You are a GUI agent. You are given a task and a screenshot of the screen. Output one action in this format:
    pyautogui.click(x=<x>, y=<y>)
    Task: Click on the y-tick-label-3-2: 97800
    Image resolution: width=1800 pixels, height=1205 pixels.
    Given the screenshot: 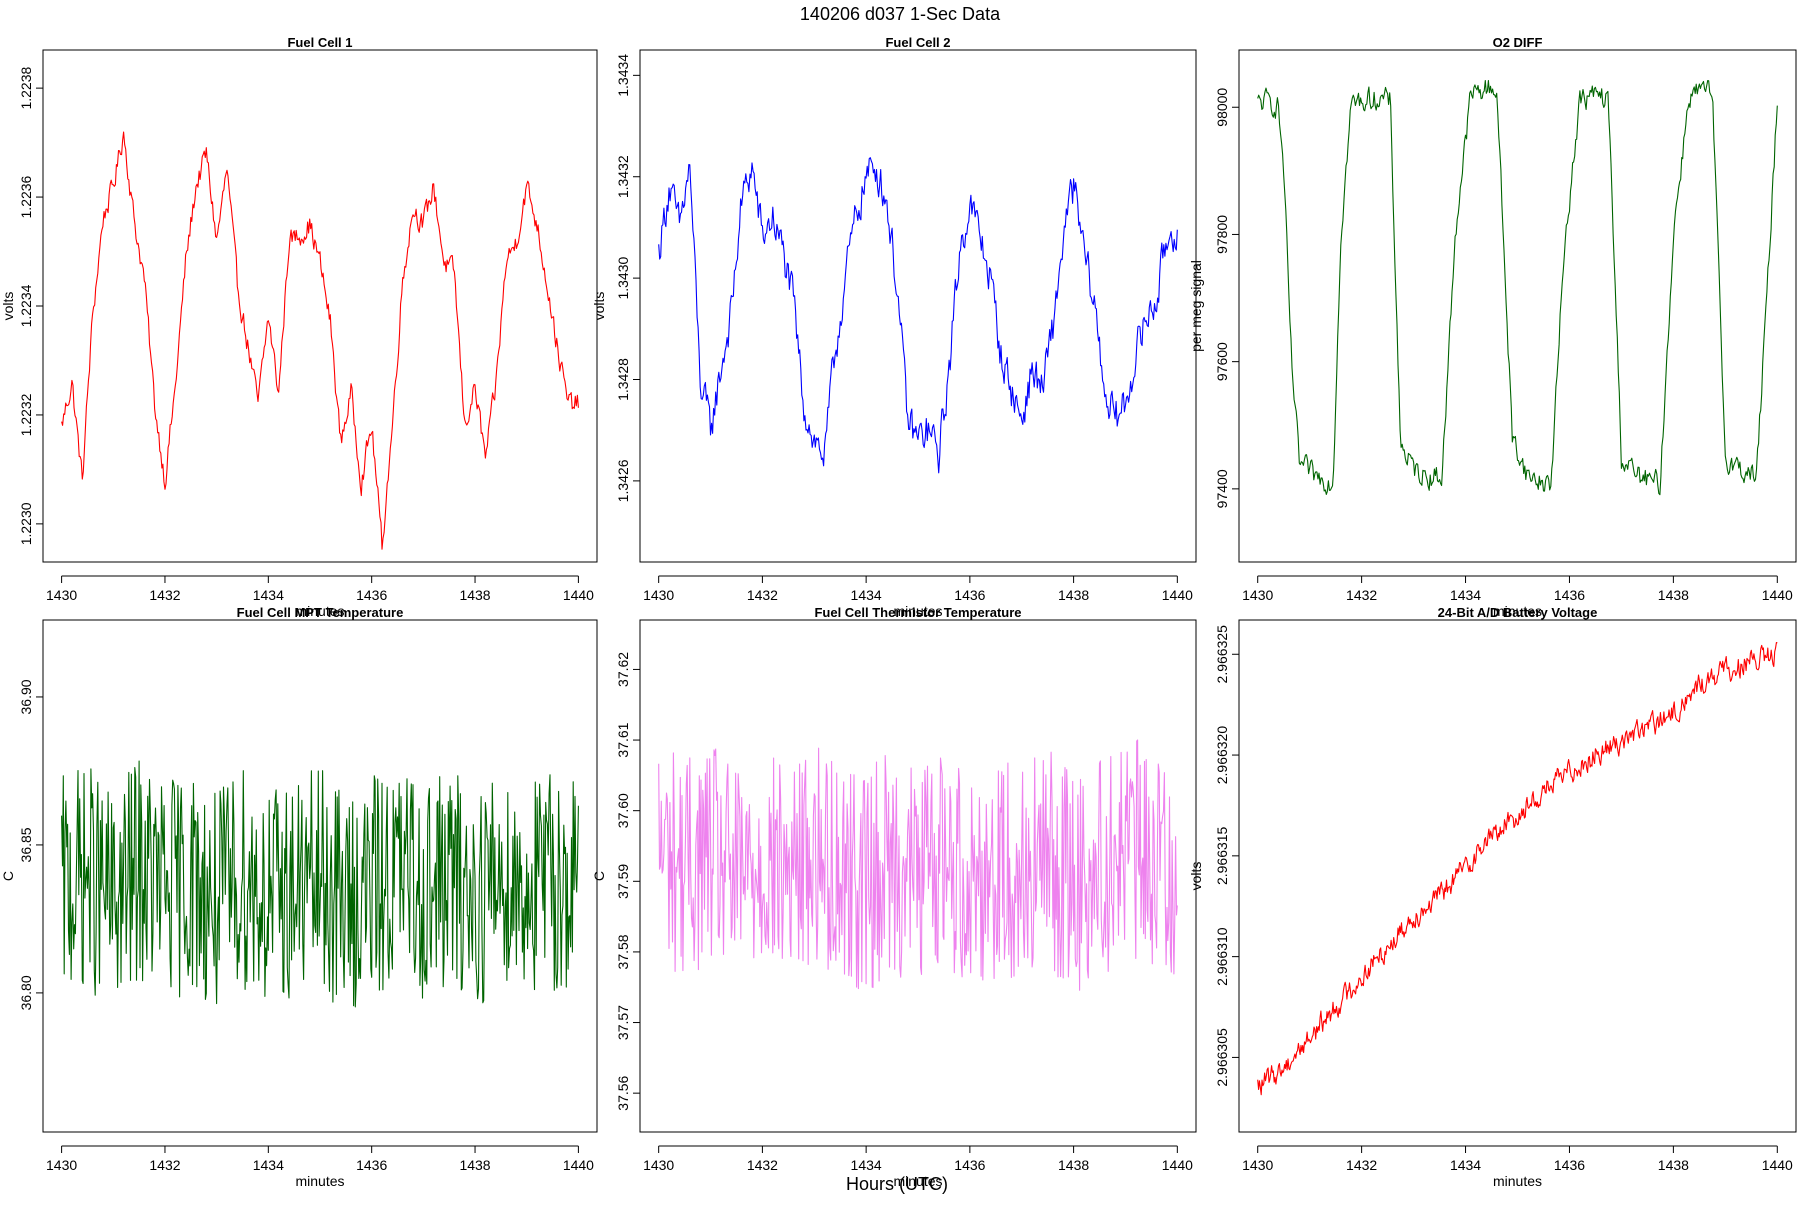 What is the action you would take?
    pyautogui.click(x=1222, y=234)
    